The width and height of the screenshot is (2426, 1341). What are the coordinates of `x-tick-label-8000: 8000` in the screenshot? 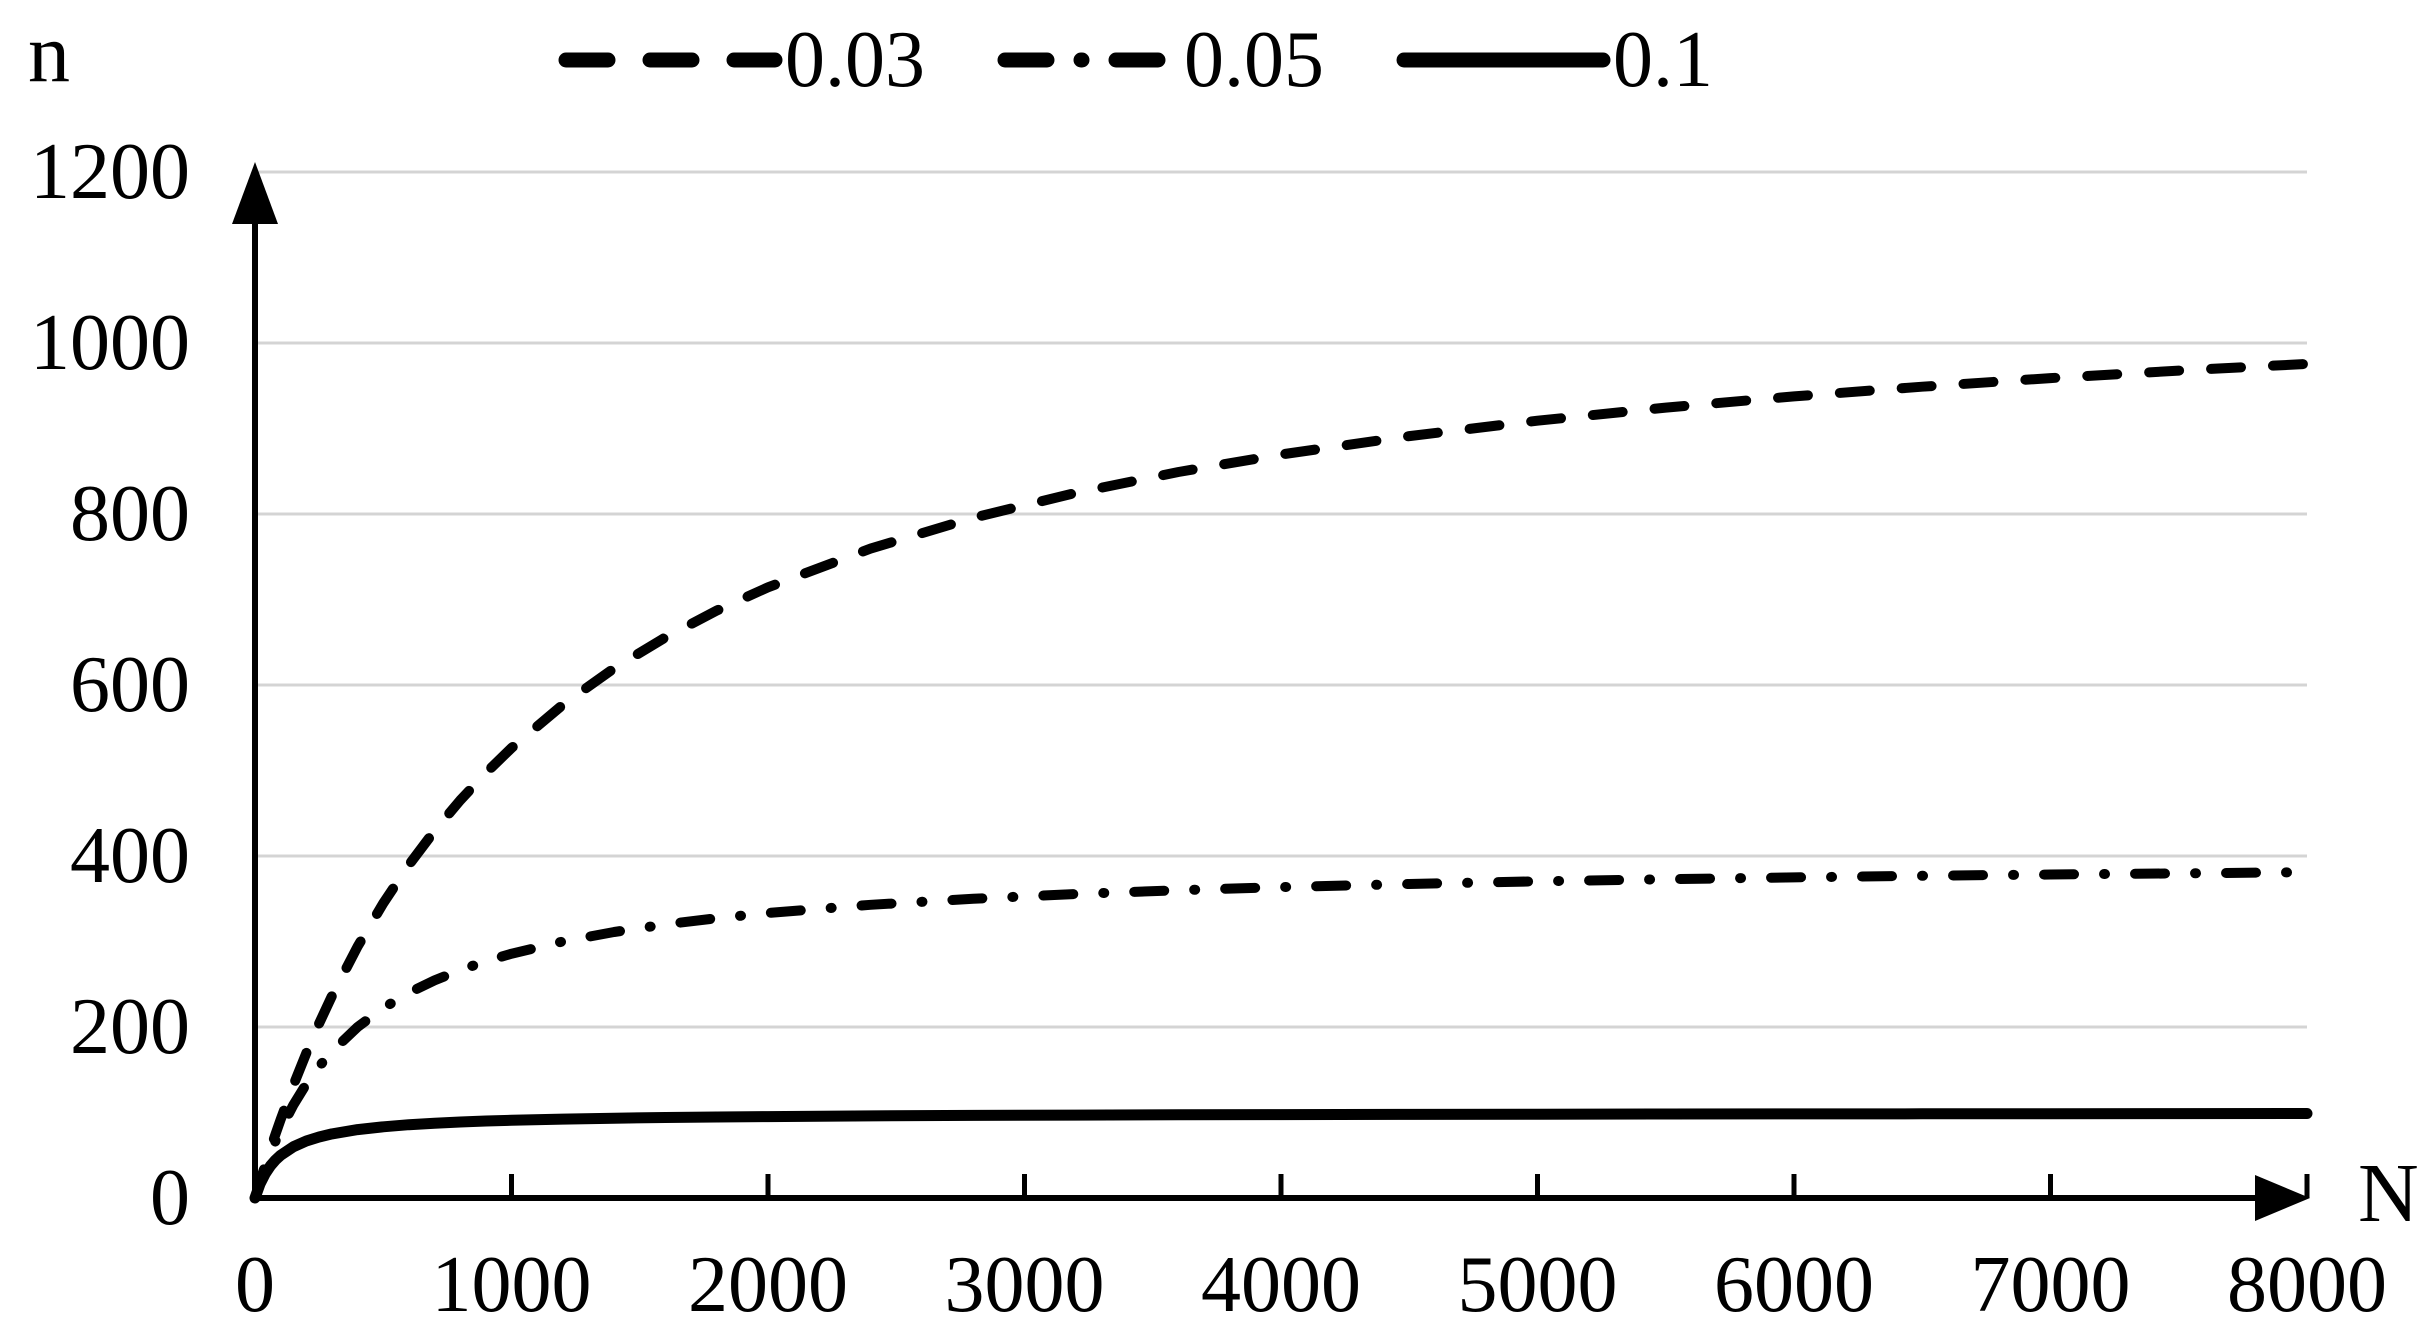 It's located at (2307, 1285).